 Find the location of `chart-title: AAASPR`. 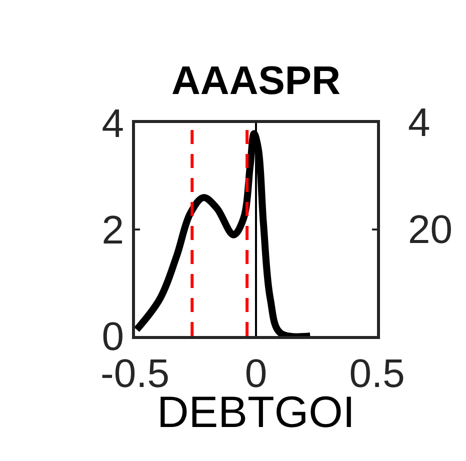

chart-title: AAASPR is located at coordinates (256, 81).